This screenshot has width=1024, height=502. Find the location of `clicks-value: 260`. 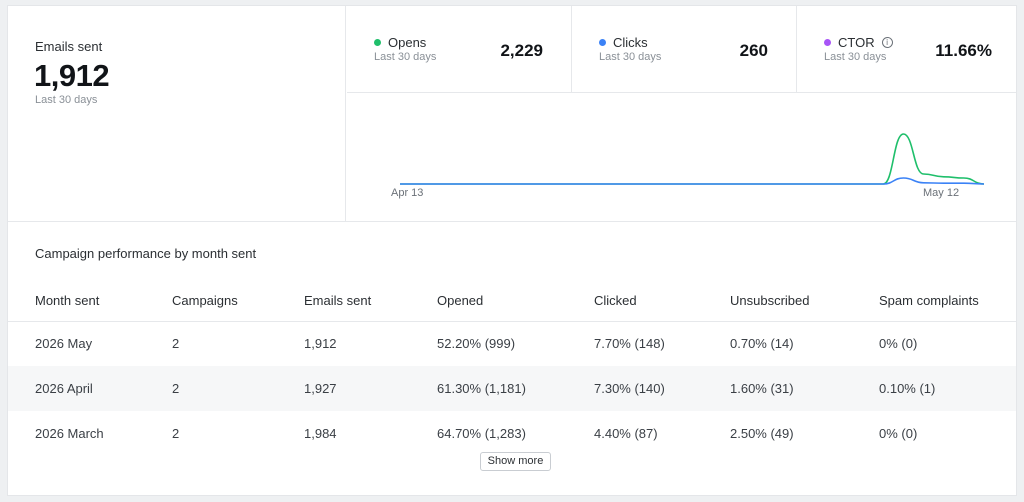

clicks-value: 260 is located at coordinates (753, 50).